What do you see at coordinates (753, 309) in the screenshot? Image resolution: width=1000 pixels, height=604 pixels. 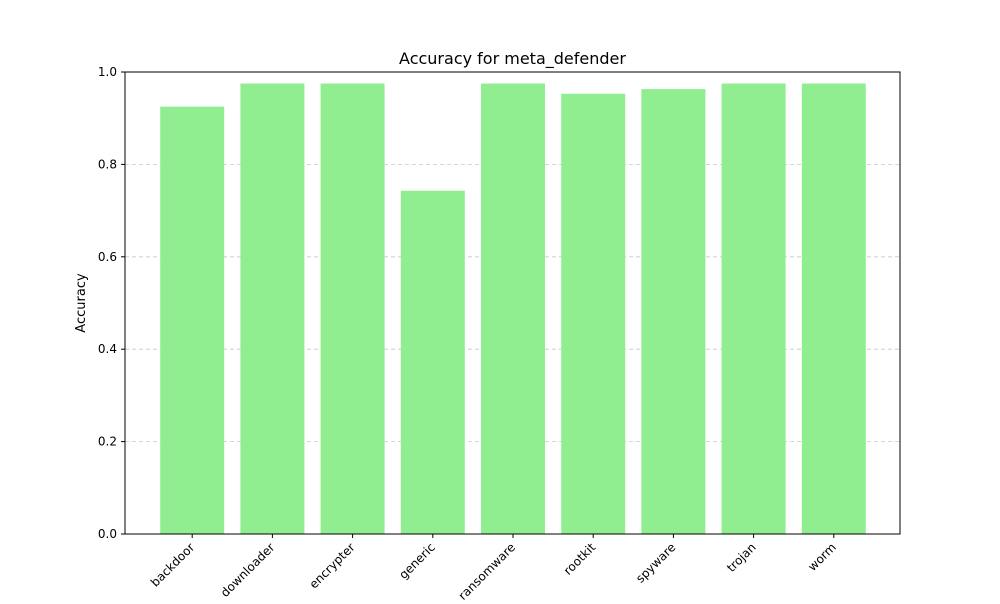 I see `bar-trojan` at bounding box center [753, 309].